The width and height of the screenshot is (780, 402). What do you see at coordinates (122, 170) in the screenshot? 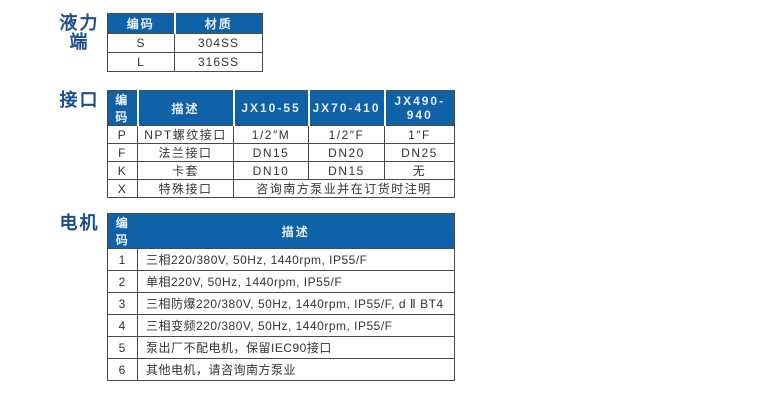
I see `code-cell: K` at bounding box center [122, 170].